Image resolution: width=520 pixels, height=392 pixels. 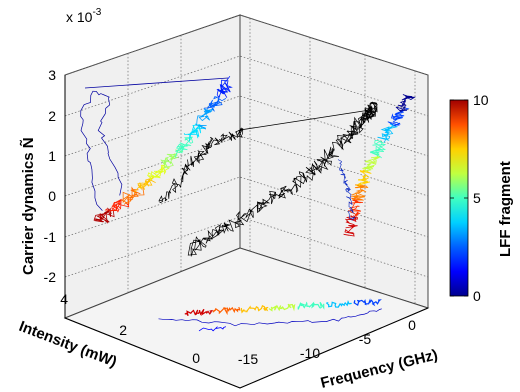 What do you see at coordinates (477, 198) in the screenshot?
I see `colorbar-tick-label: 5` at bounding box center [477, 198].